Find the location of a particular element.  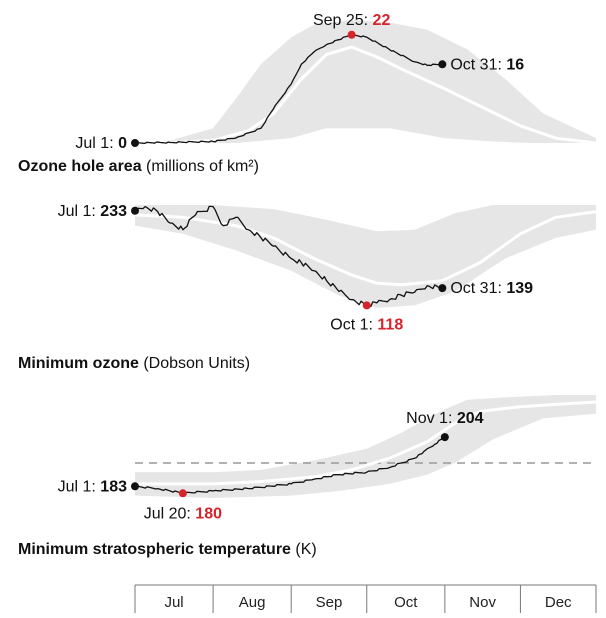

annotation-value: 0 is located at coordinates (122, 143).